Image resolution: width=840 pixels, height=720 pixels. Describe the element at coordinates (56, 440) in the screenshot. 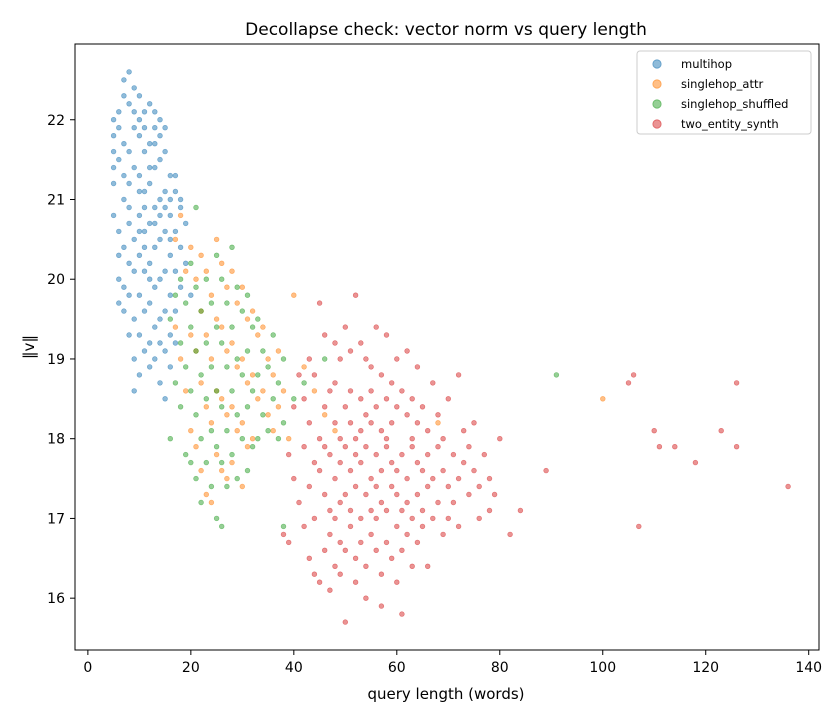

I see `y-tick-label: 18` at that location.